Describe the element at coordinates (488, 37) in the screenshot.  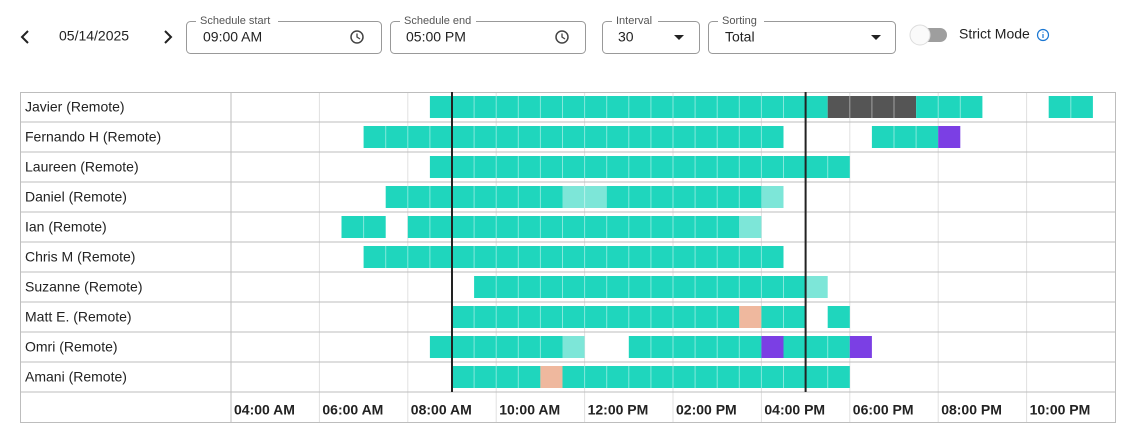
I see `schedule-end-field` at that location.